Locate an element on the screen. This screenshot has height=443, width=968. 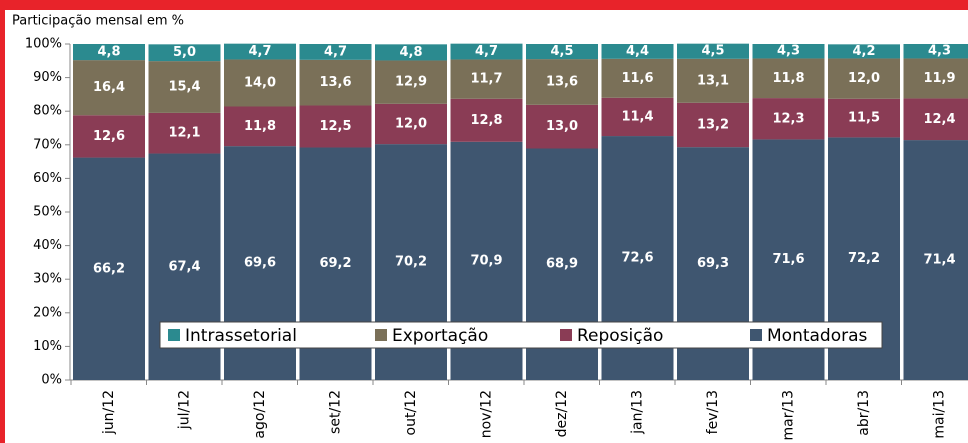
data-label: 11,5 is located at coordinates (864, 118).